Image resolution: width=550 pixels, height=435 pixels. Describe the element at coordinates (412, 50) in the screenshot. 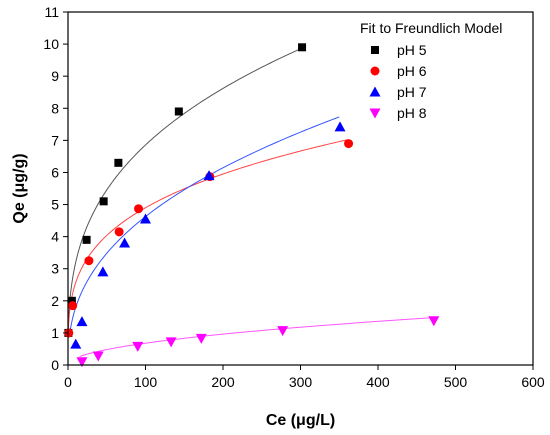

I see `legend-entry-label: pH 5` at that location.